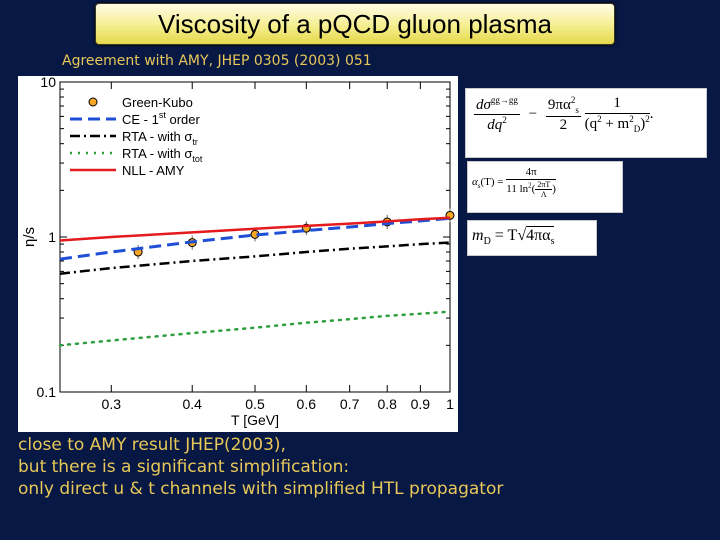 The height and width of the screenshot is (540, 720). I want to click on y-tick-label: 0.1, so click(47, 392).